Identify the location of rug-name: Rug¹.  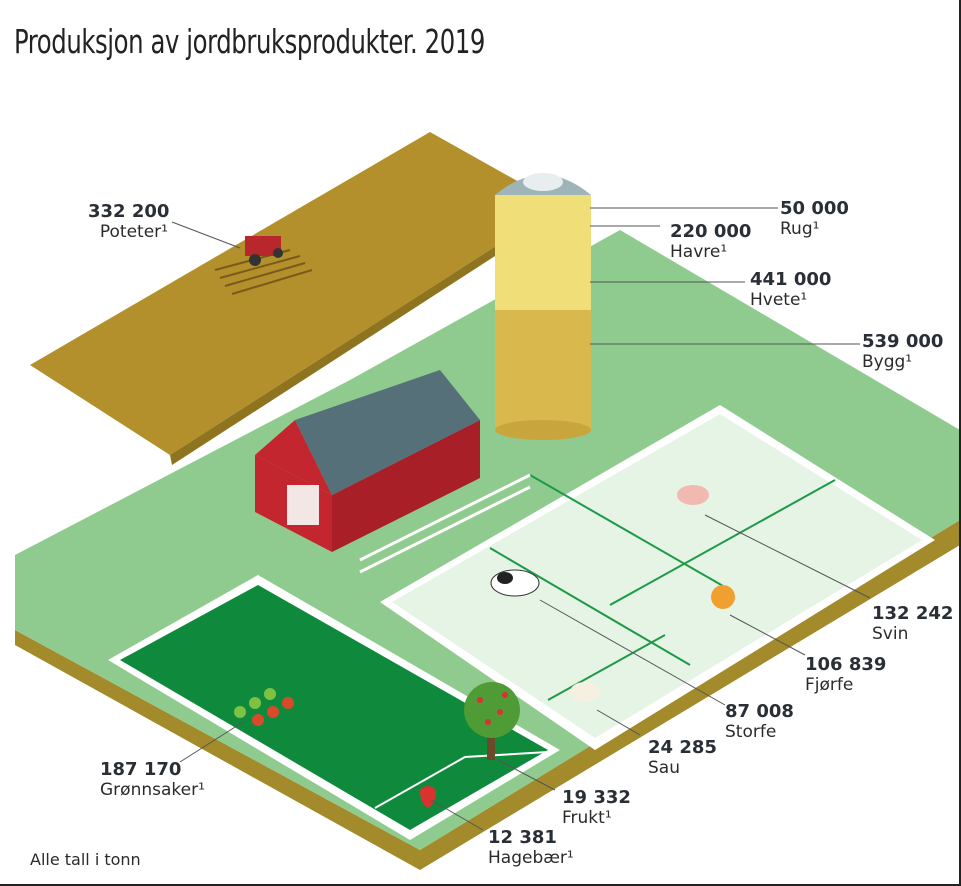
(800, 229).